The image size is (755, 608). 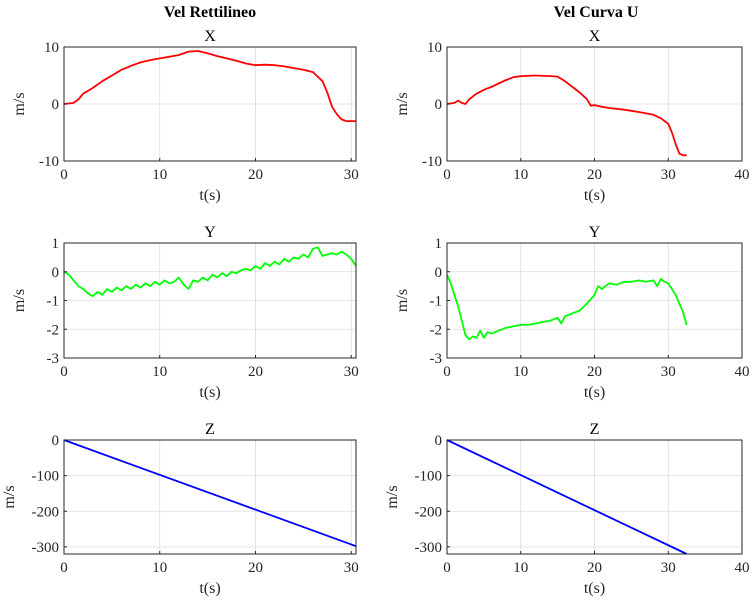 What do you see at coordinates (185, 312) in the screenshot?
I see `subplot-3: 0 10 20 30 -3 -2 -1 0 1 Yt(s) m/s` at bounding box center [185, 312].